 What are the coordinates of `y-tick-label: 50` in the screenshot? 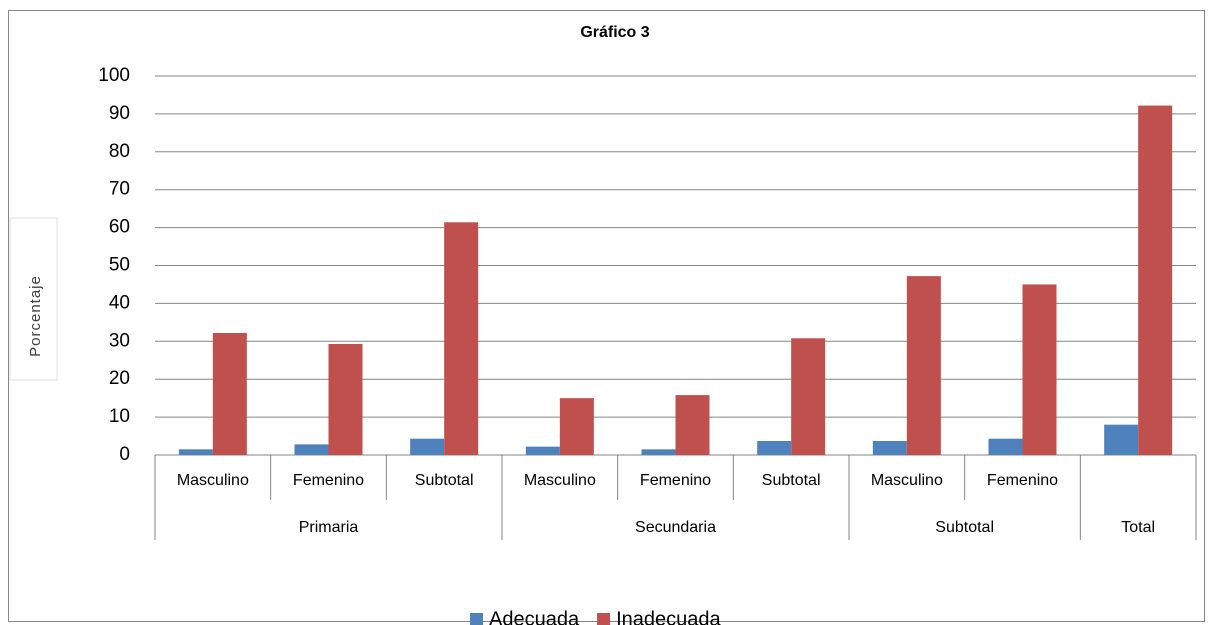 It's located at (119, 265).